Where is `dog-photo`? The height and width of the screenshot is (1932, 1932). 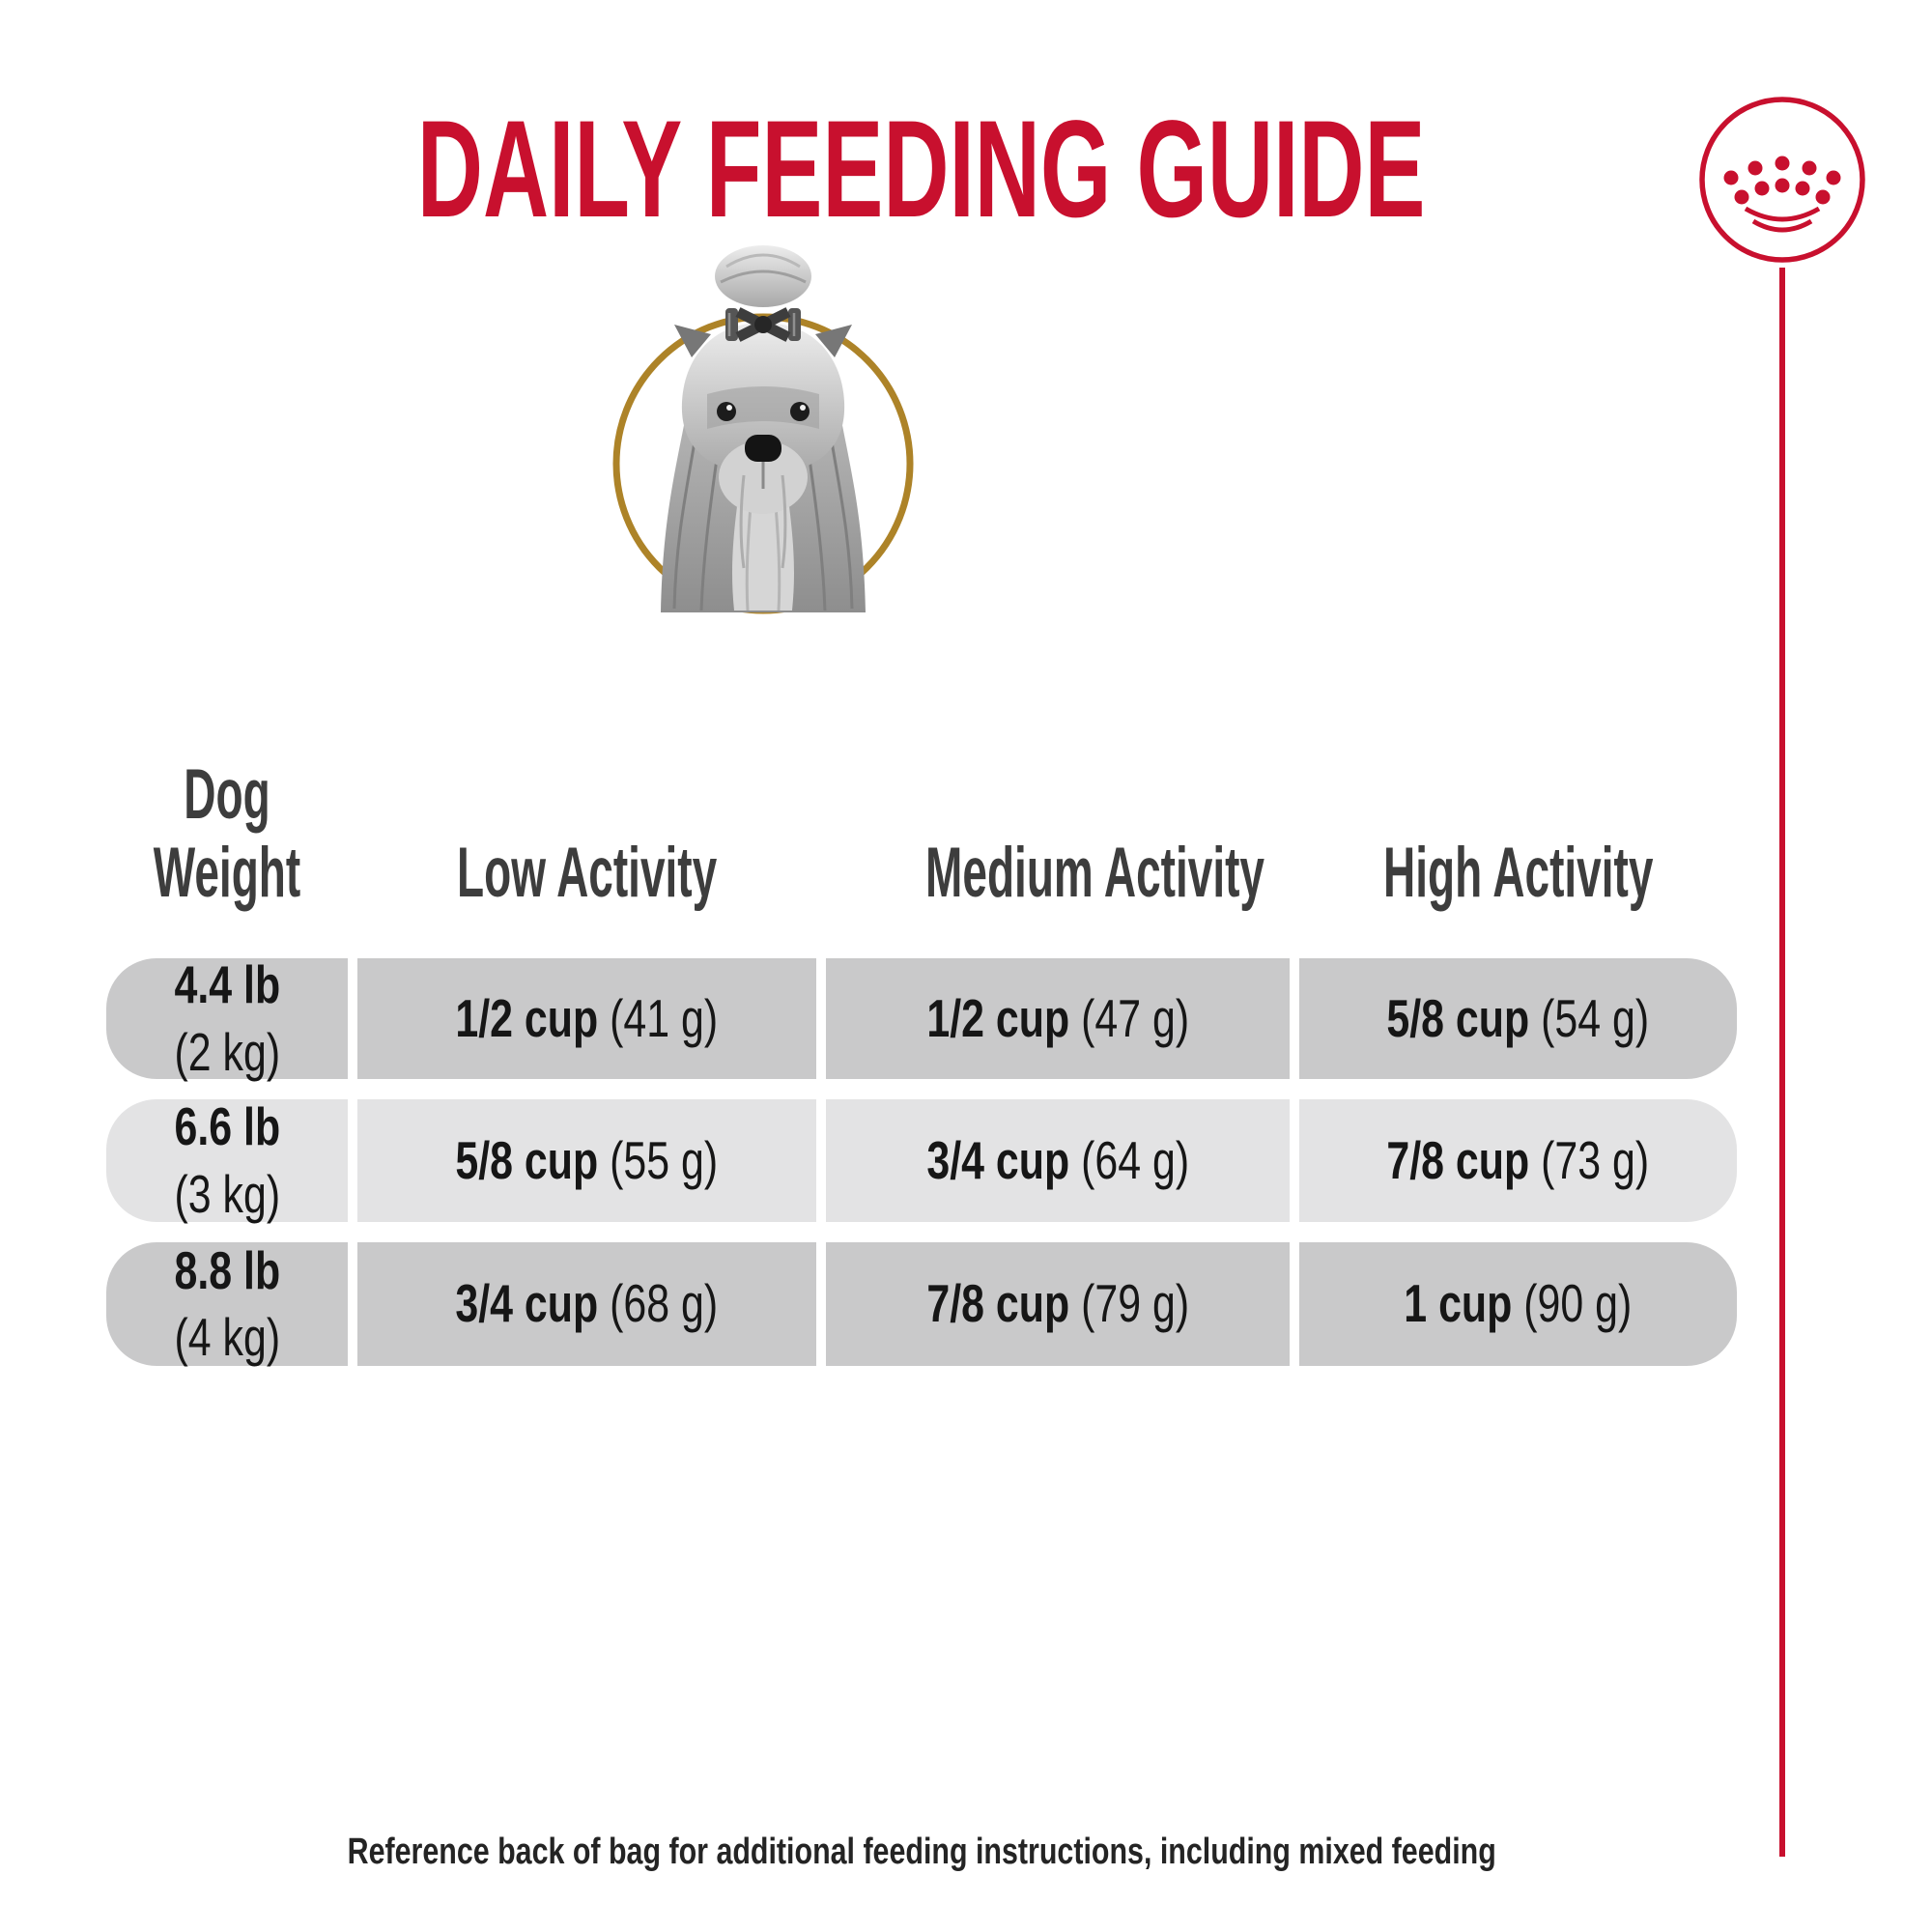
dog-photo is located at coordinates (763, 425).